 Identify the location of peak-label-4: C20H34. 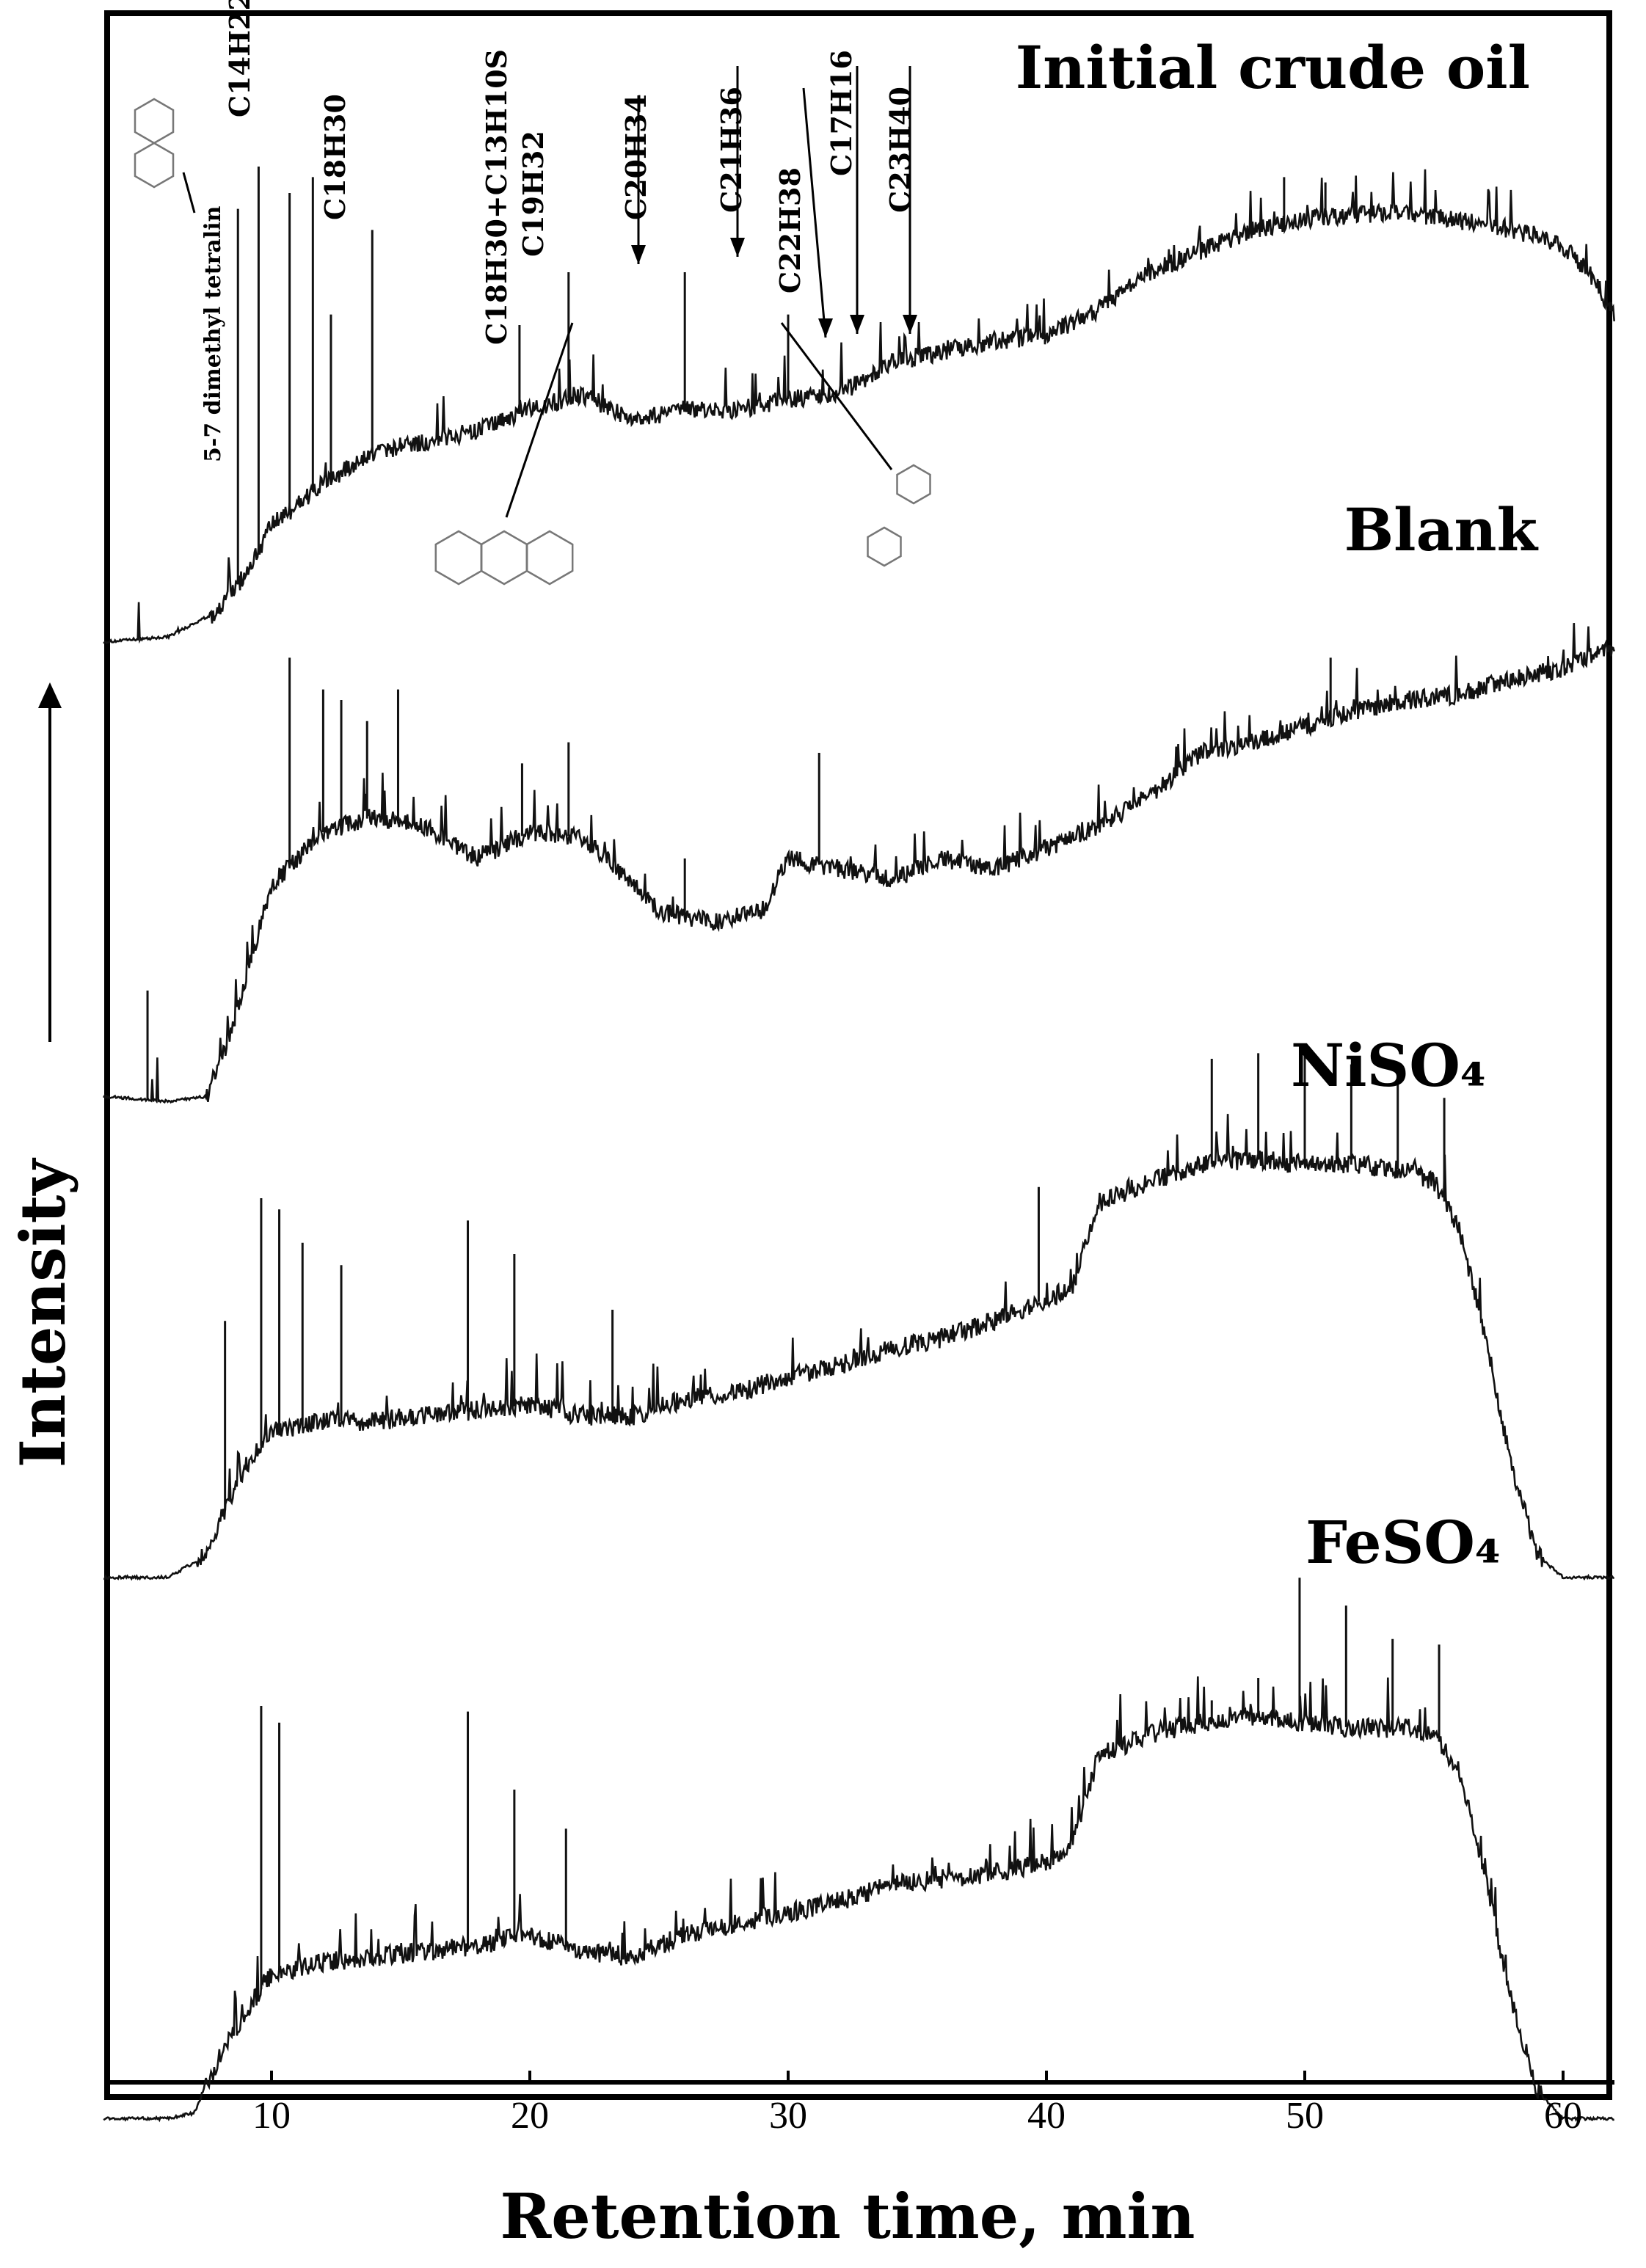
(635, 157).